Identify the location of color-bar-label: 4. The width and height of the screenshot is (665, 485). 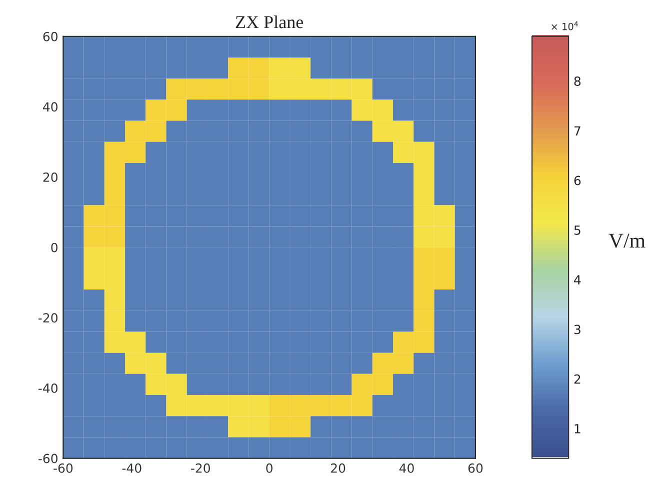
(577, 279).